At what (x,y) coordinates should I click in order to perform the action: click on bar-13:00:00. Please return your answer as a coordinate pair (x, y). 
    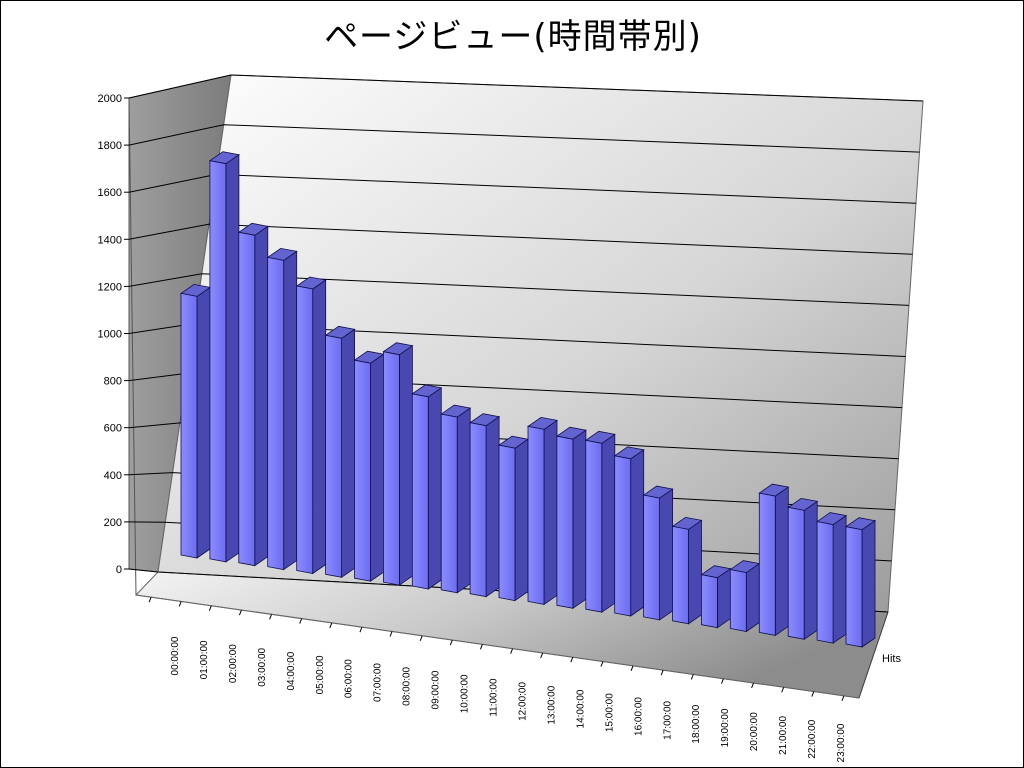
    Looking at the image, I should click on (571, 518).